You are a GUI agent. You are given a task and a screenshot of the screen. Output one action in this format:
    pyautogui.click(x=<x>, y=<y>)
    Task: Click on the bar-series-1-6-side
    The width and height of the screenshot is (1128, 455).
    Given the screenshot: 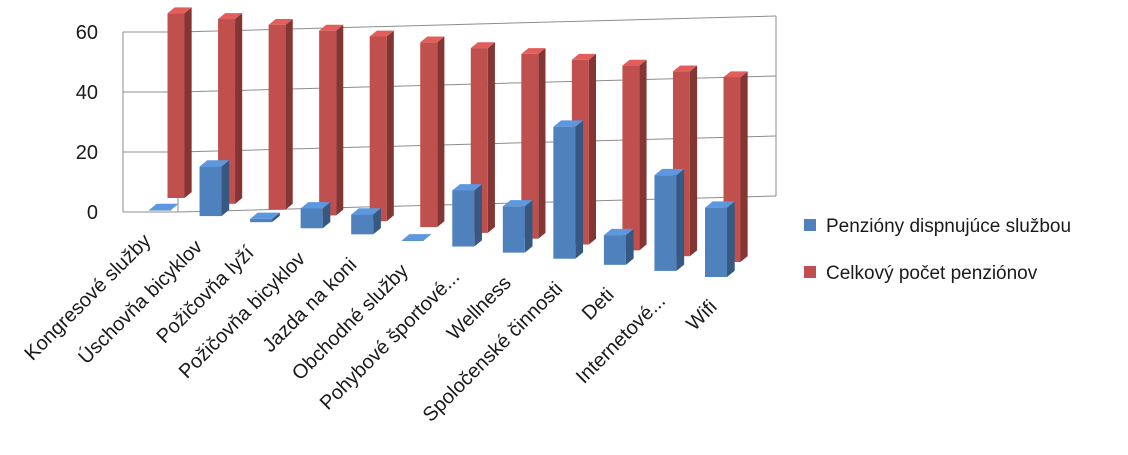 What is the action you would take?
    pyautogui.click(x=478, y=215)
    